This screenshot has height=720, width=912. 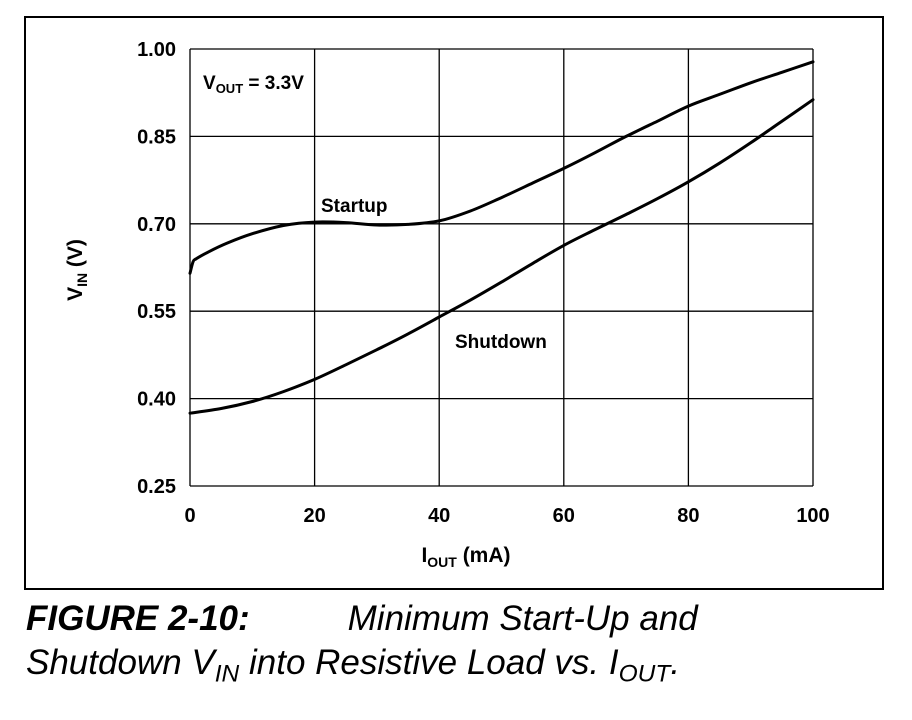 What do you see at coordinates (501, 342) in the screenshot?
I see `series-label-shutdown: Shutdown` at bounding box center [501, 342].